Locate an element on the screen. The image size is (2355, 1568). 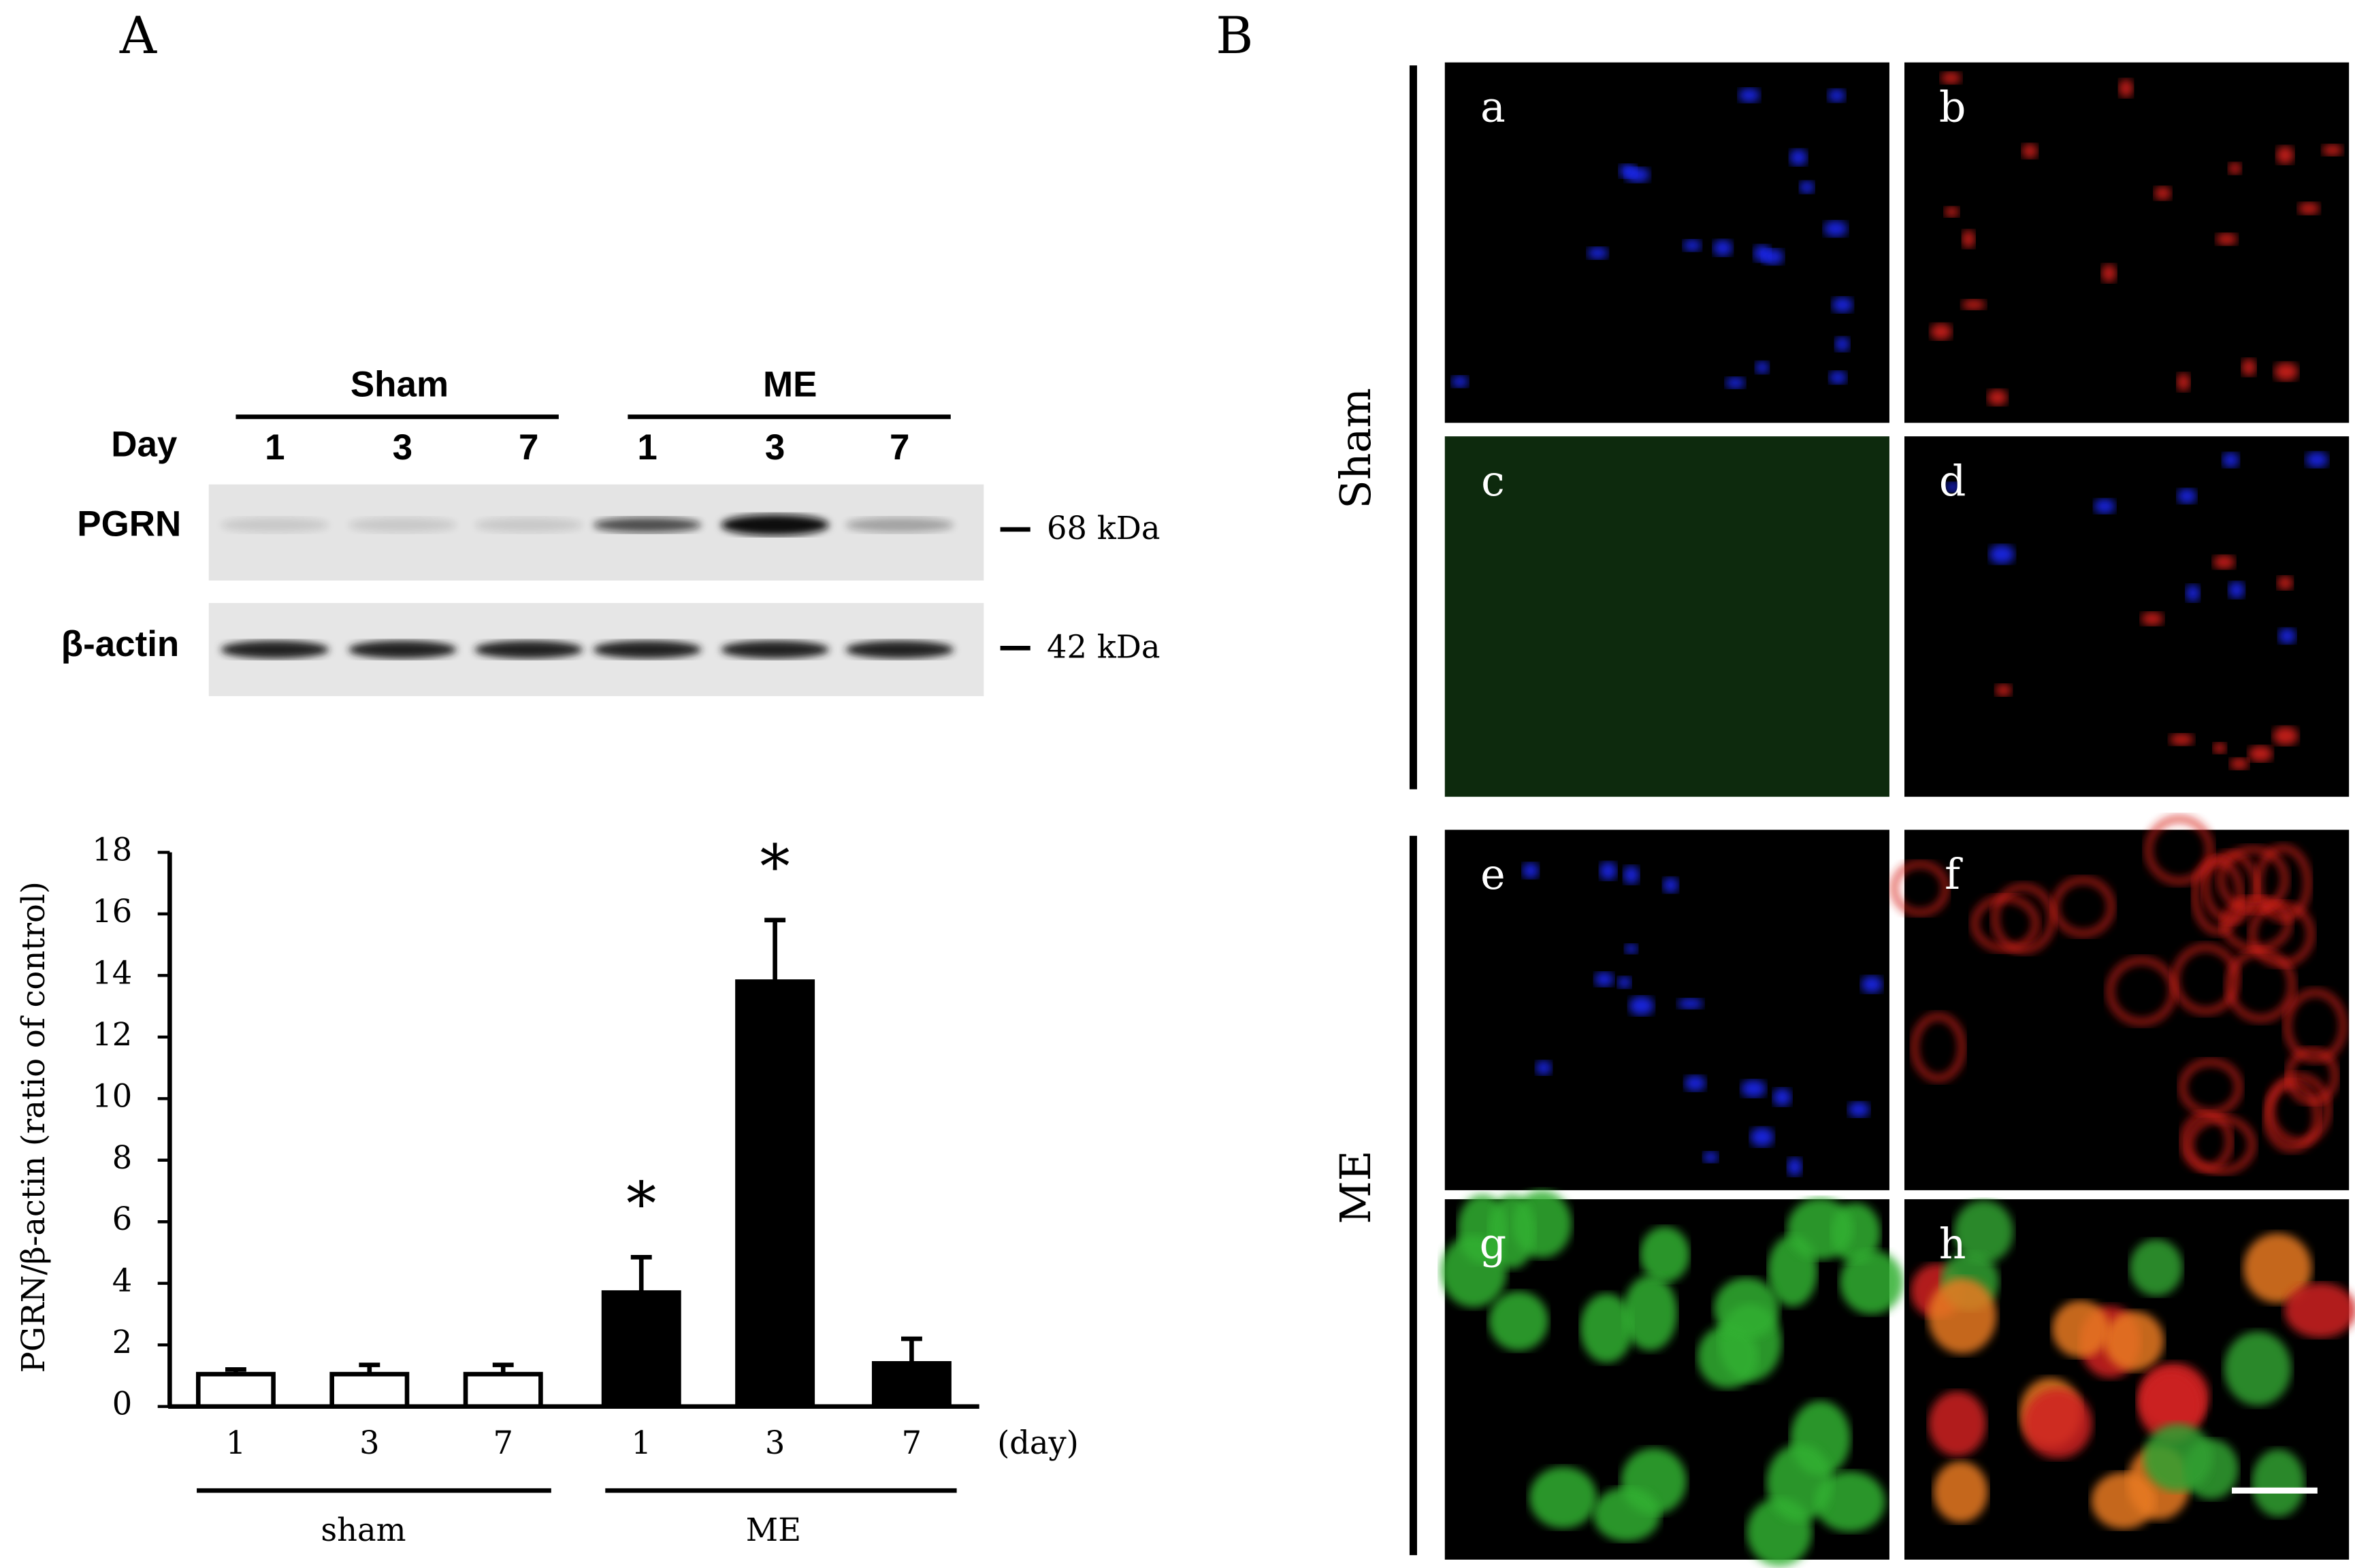
panel-letter: c is located at coordinates (1493, 481).